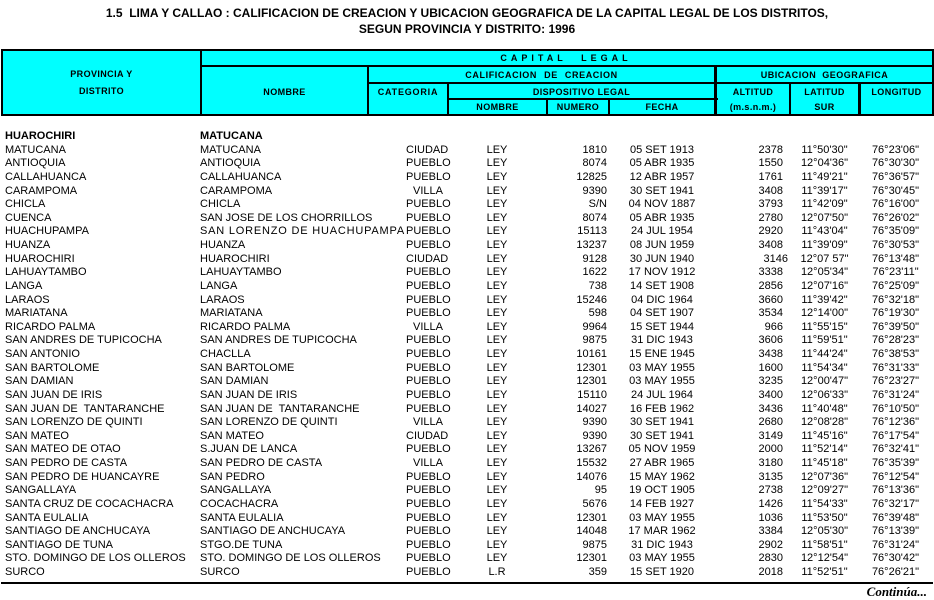  Describe the element at coordinates (40, 258) in the screenshot. I see `cell-distrito: HUAROCHIRI` at that location.